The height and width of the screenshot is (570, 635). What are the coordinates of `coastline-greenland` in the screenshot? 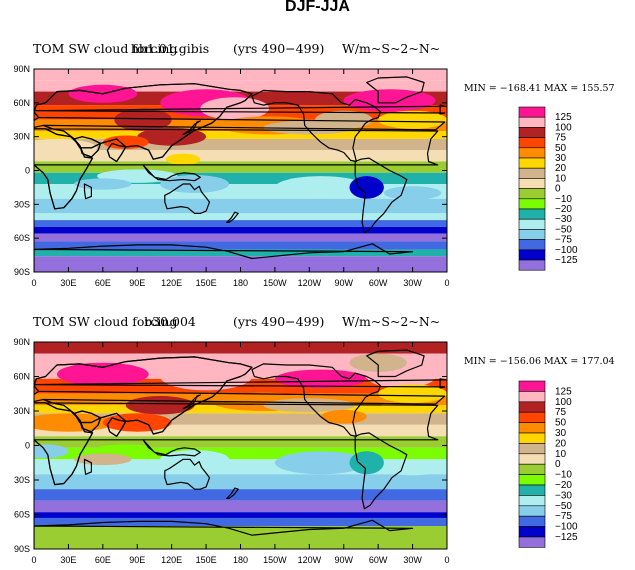 It's located at (395, 90).